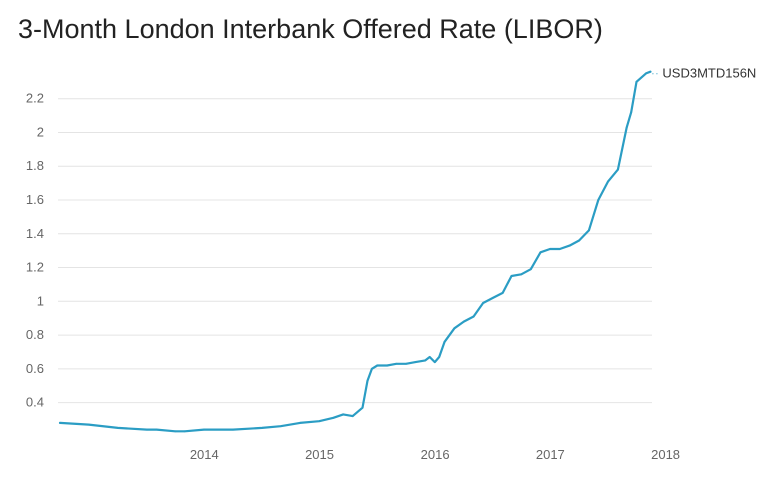 Image resolution: width=780 pixels, height=480 pixels. What do you see at coordinates (319, 454) in the screenshot?
I see `x-tick-label: 2015` at bounding box center [319, 454].